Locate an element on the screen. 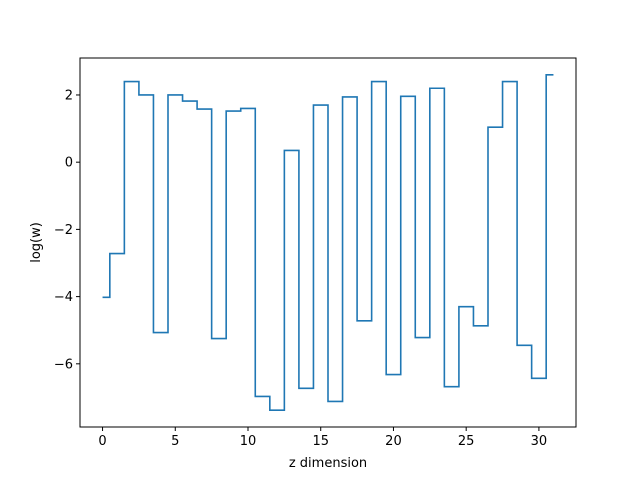 The width and height of the screenshot is (640, 480). x-tick-label: 10 is located at coordinates (248, 441).